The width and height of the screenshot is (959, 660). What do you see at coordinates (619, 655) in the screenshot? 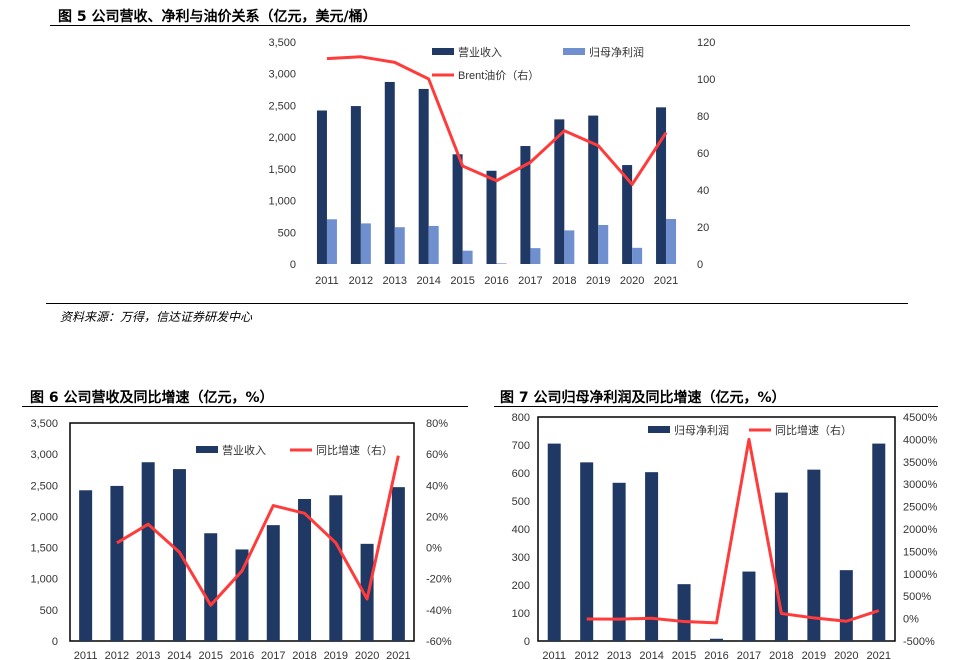
I see `fig7-x-tick-label: 2013` at bounding box center [619, 655].